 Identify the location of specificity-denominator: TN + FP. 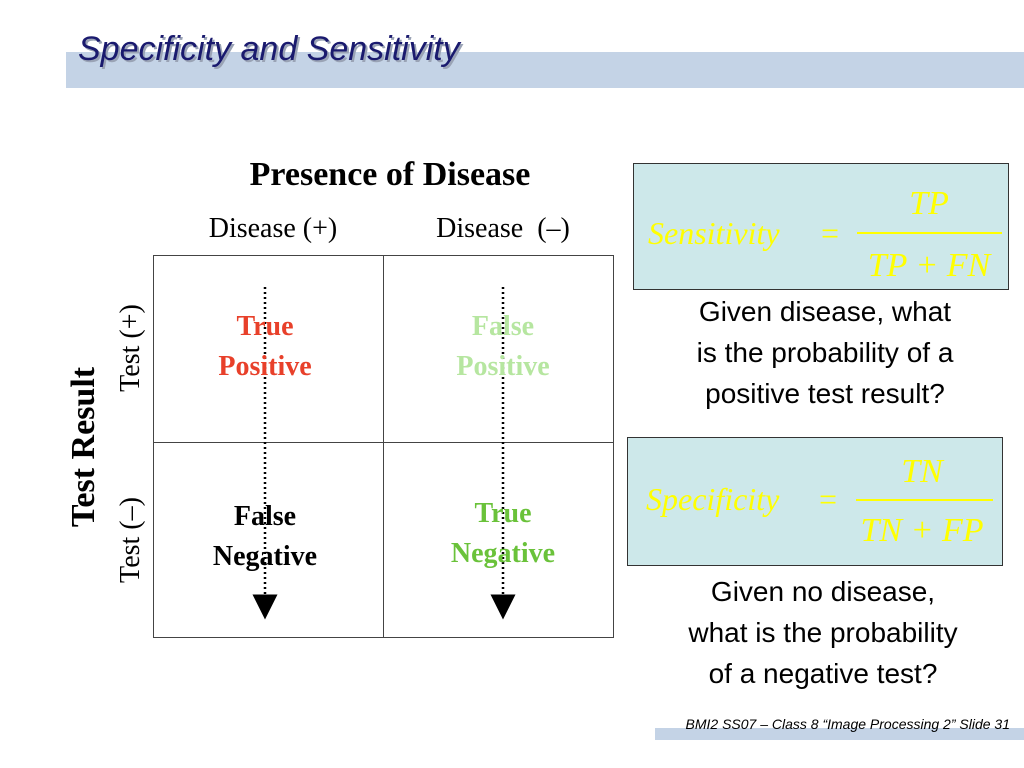
(921, 530).